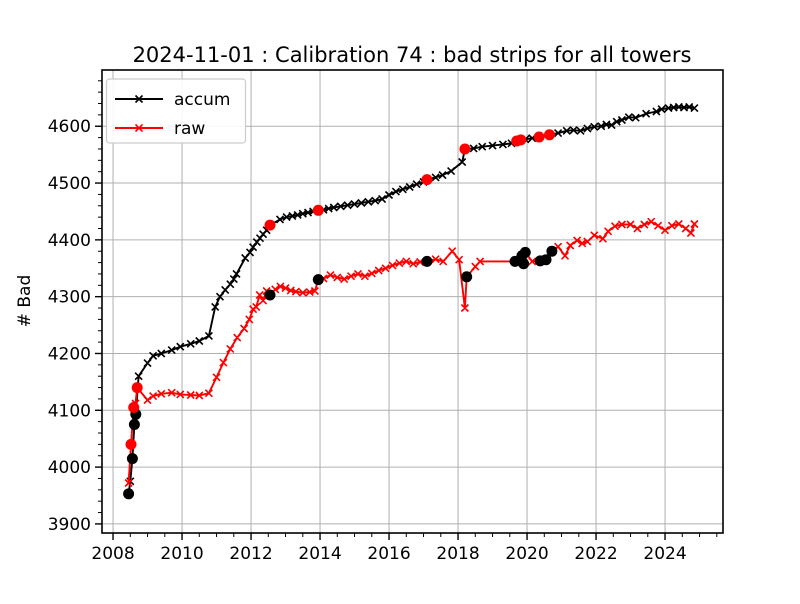 This screenshot has width=800, height=604. Describe the element at coordinates (202, 100) in the screenshot. I see `legend-label-accum: accum` at that location.